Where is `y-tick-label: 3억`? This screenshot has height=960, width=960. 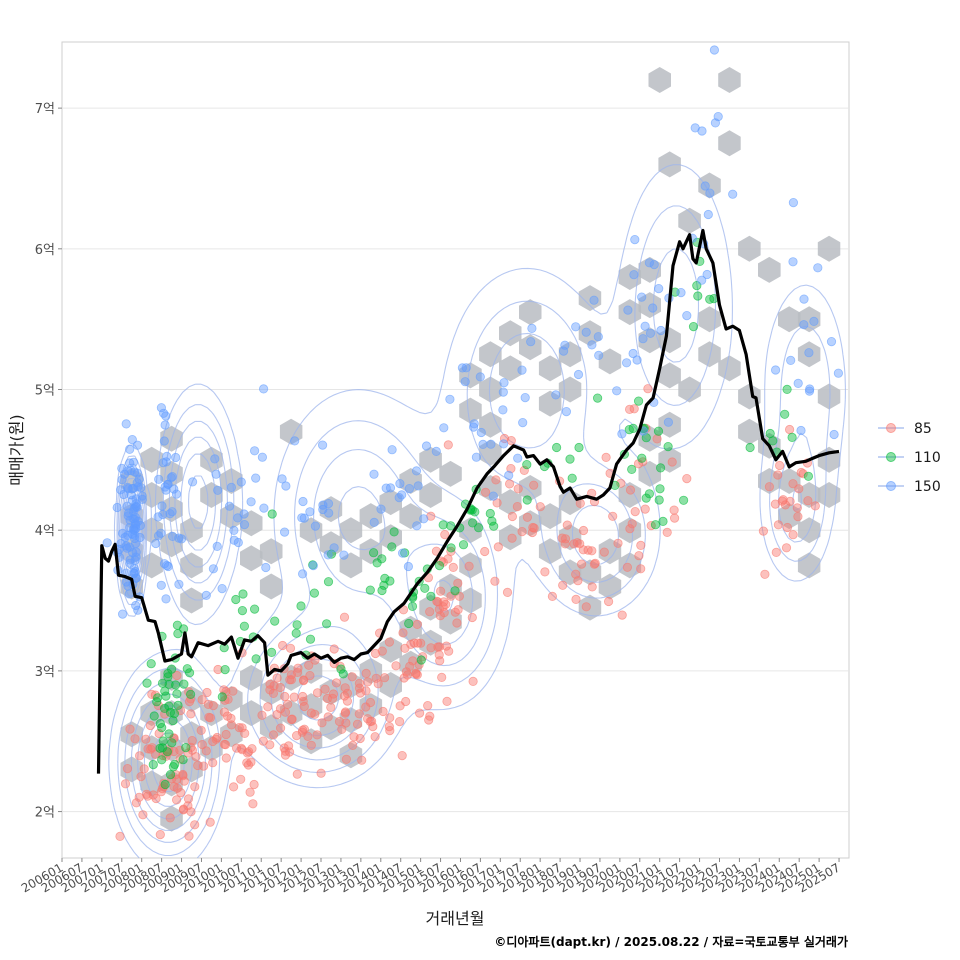
y-tick-label: 3억 is located at coordinates (45, 672).